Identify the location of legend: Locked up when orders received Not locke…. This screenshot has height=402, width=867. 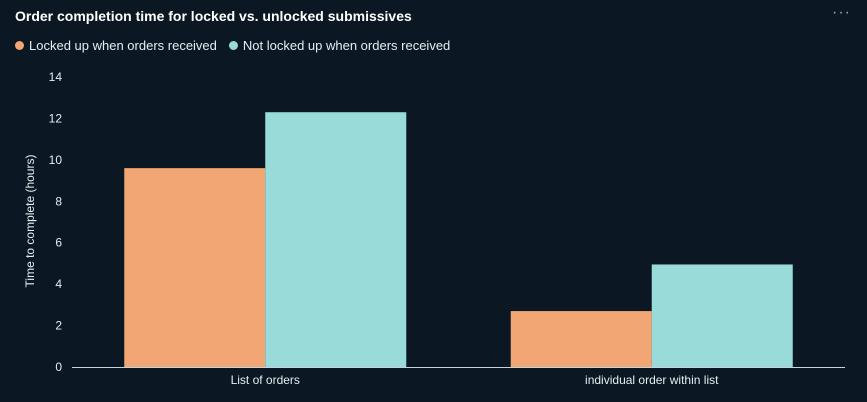
(238, 45).